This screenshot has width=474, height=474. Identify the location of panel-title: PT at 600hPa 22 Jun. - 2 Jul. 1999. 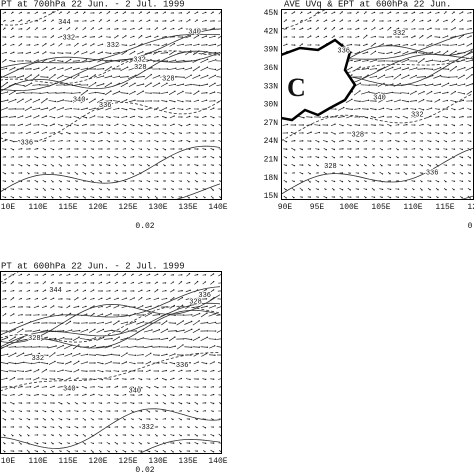
(93, 266).